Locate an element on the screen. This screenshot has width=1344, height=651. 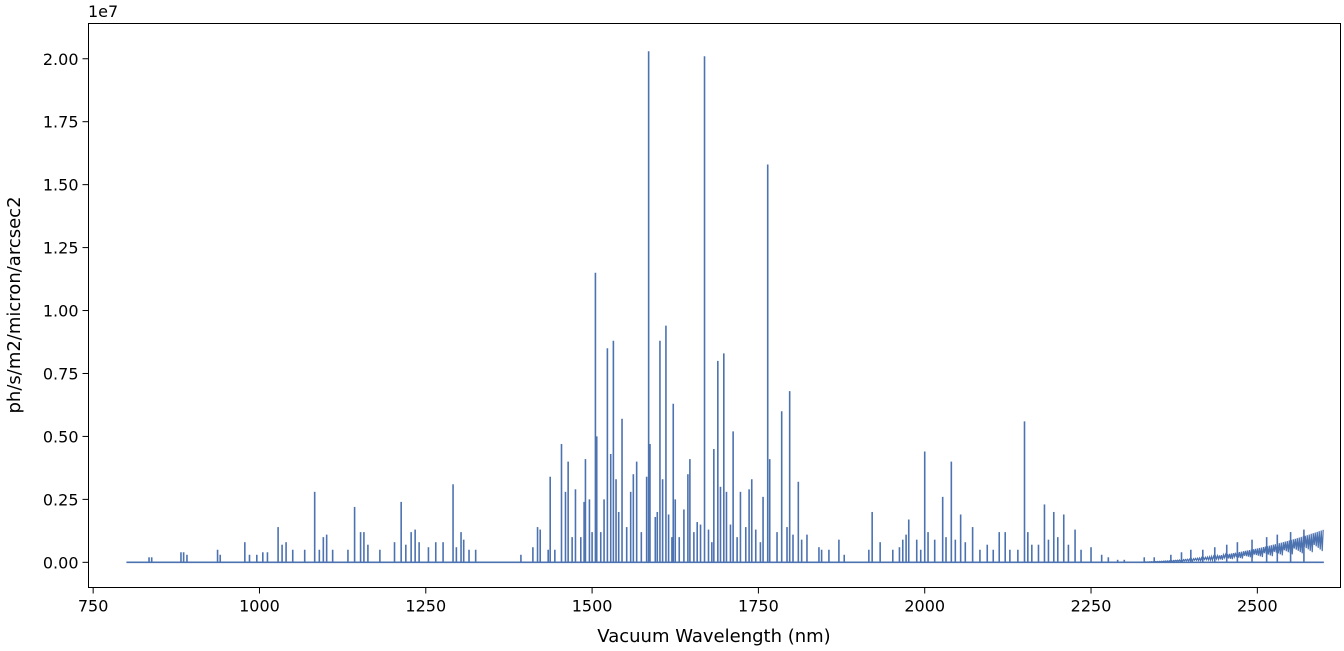
y-axis: 0.00 0.25 0.50 0.75 1.00 1.25 1.50 1.75 2.00 is located at coordinates (66, 311).